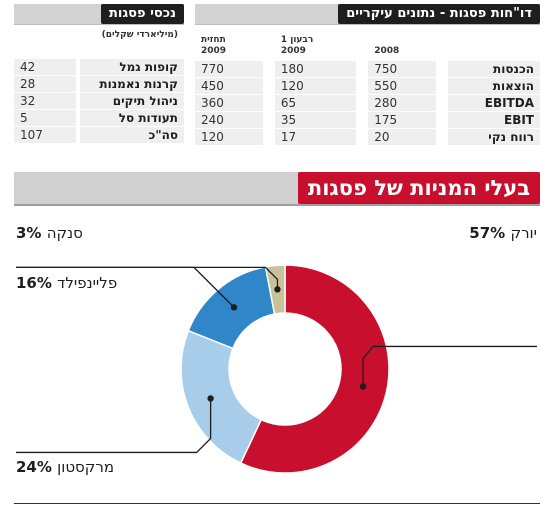 This screenshot has width=550, height=511. I want to click on cell-value: 280, so click(402, 103).